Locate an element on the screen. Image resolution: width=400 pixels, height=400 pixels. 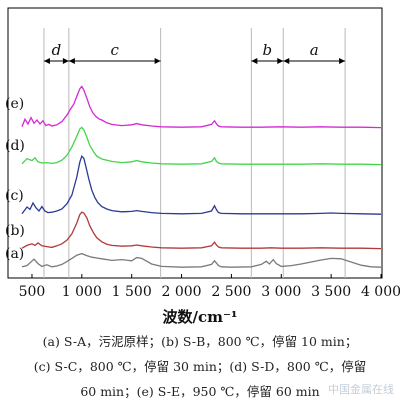
region-label-a: a is located at coordinates (314, 50).